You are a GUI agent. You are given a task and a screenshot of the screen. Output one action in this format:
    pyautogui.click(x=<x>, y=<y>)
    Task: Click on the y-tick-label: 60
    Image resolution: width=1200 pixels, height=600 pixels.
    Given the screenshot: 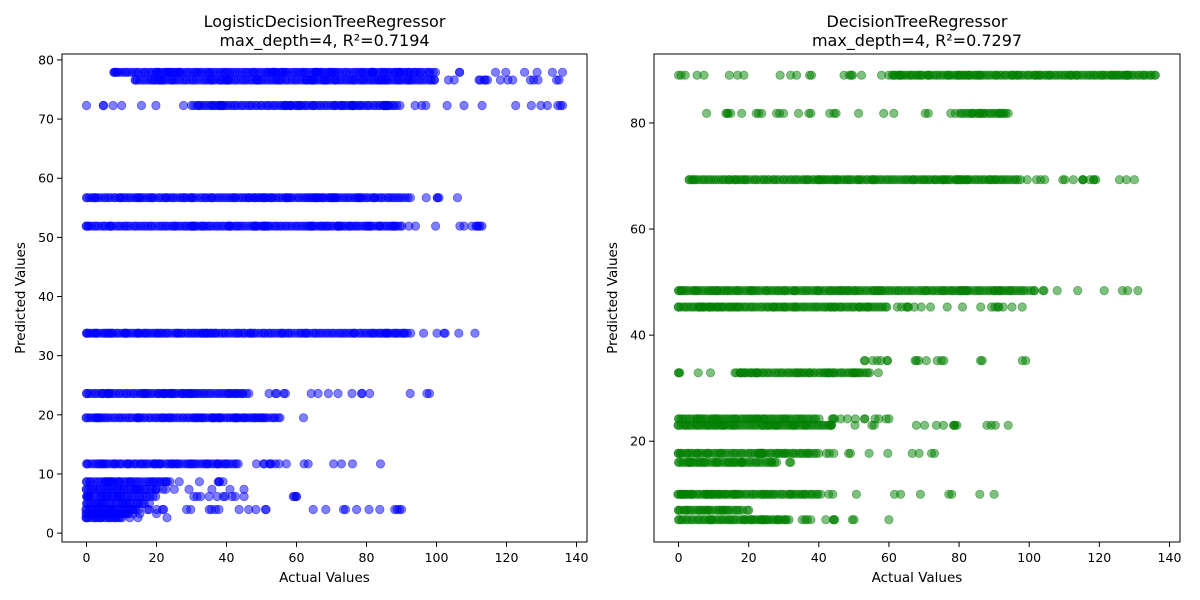 What is the action you would take?
    pyautogui.click(x=638, y=229)
    